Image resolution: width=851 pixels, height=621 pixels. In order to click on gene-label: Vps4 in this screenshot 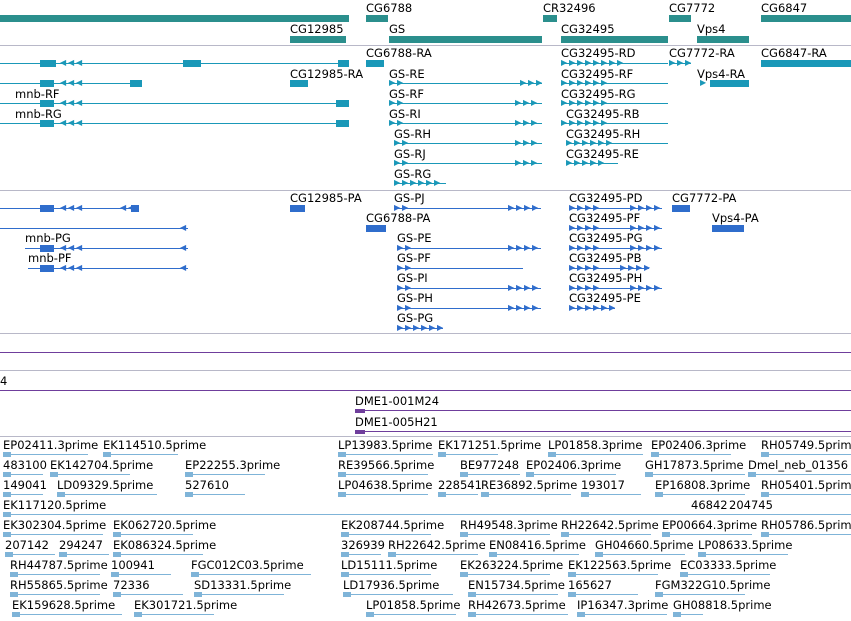, I will do `click(711, 29)`.